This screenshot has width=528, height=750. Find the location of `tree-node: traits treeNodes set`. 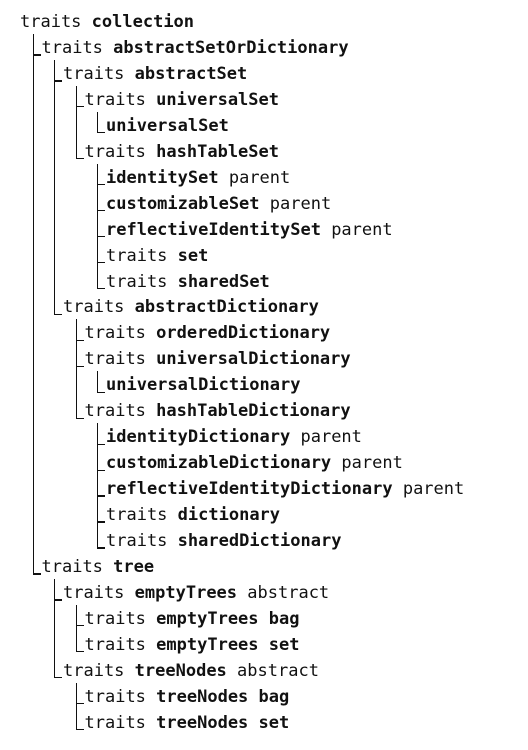

tree-node: traits treeNodes set is located at coordinates (187, 723).